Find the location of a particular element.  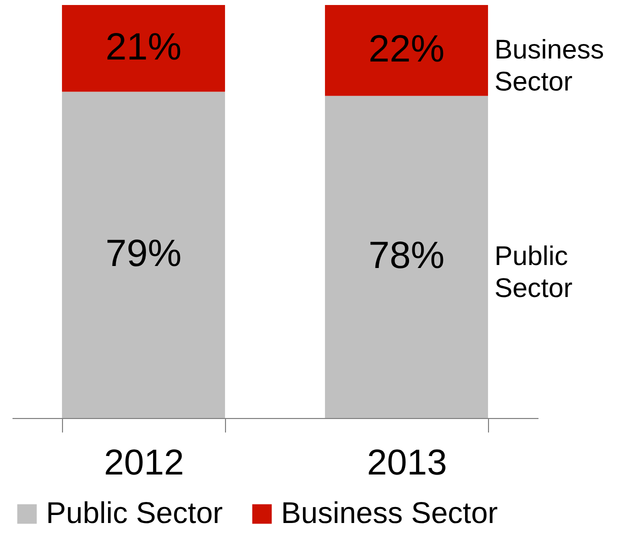

legend-label: Business Sector is located at coordinates (389, 513).